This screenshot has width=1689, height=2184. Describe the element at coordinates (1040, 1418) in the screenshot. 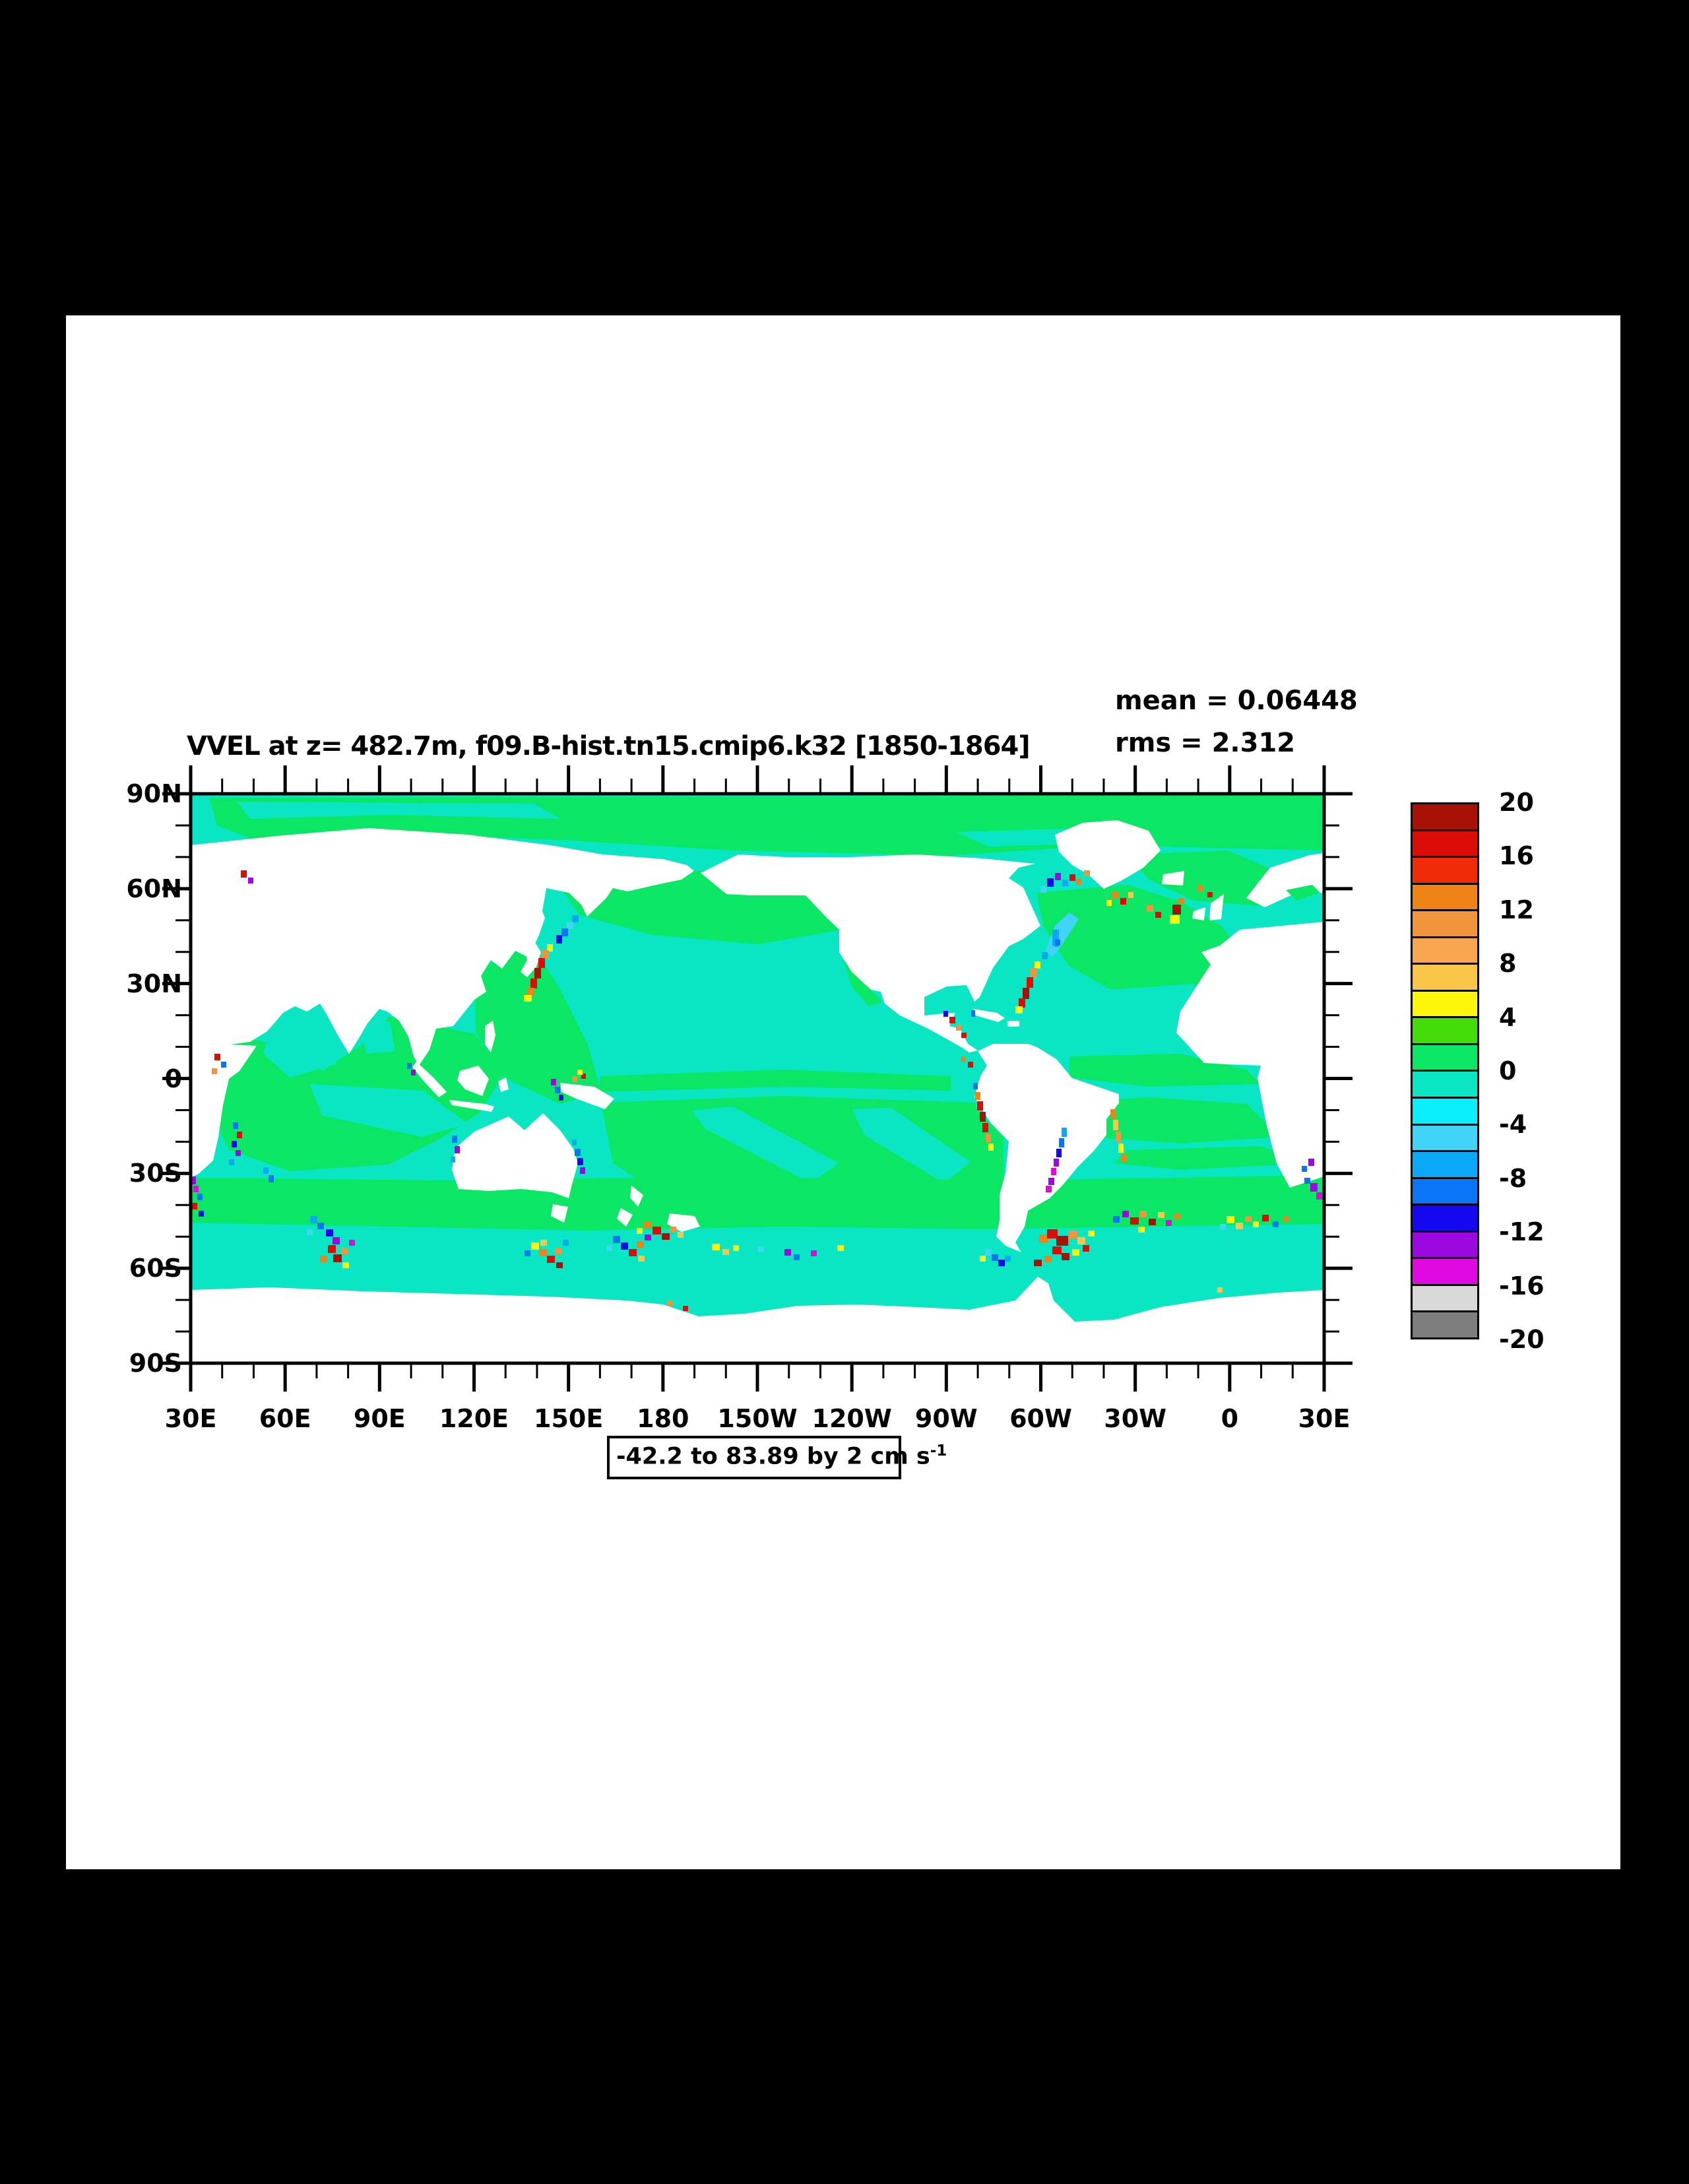

I see `x-tick-label: 60W` at that location.